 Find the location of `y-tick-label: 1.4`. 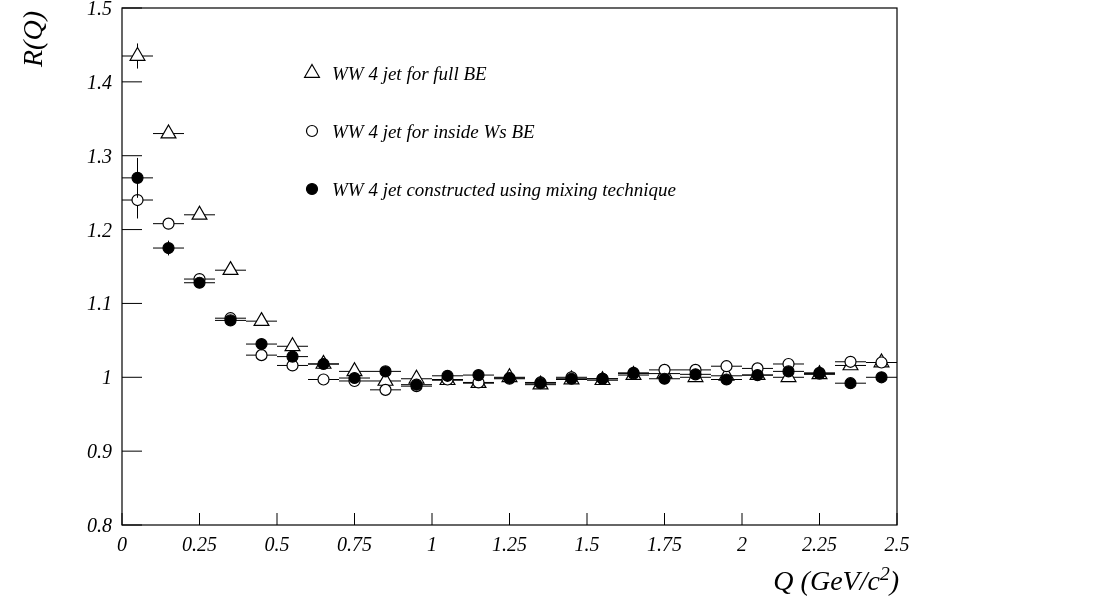

y-tick-label: 1.4 is located at coordinates (99, 81).